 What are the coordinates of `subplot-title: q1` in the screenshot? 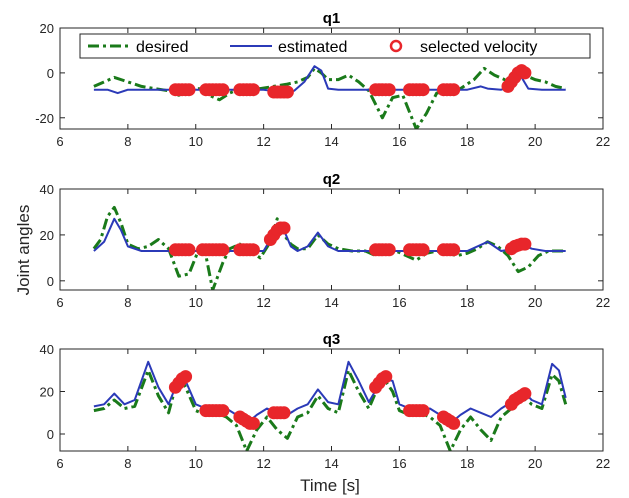 It's located at (332, 18).